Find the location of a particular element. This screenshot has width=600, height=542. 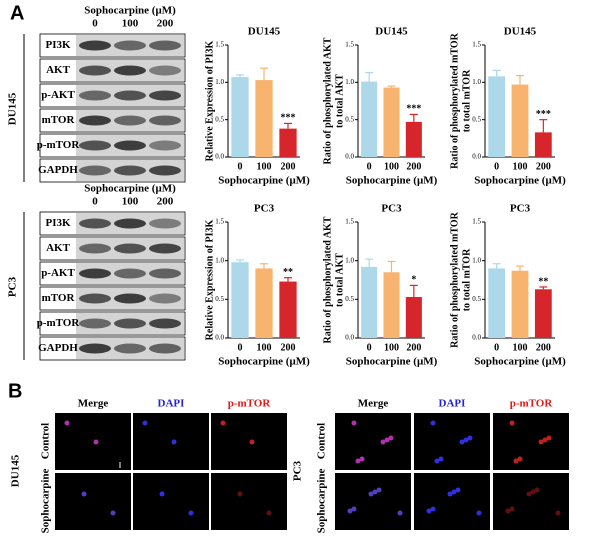

y-axis-label: Ratio of phosphorylated mTOR is located at coordinates (454, 100).